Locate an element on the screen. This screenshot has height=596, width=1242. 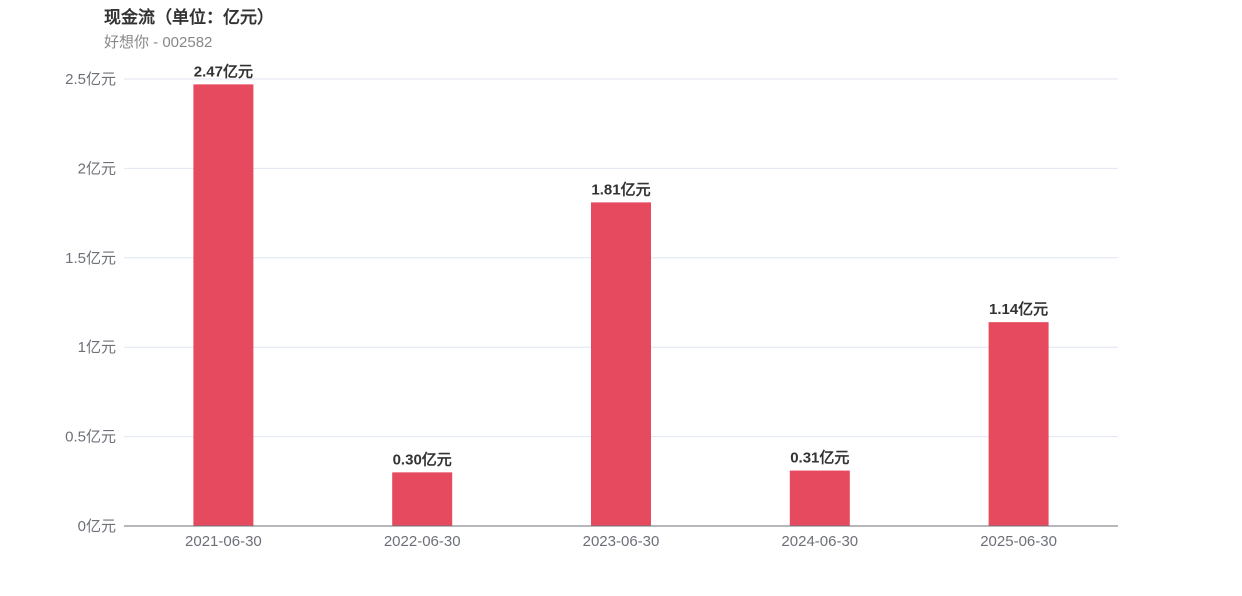
data-label: 1.14亿元 is located at coordinates (1018, 309).